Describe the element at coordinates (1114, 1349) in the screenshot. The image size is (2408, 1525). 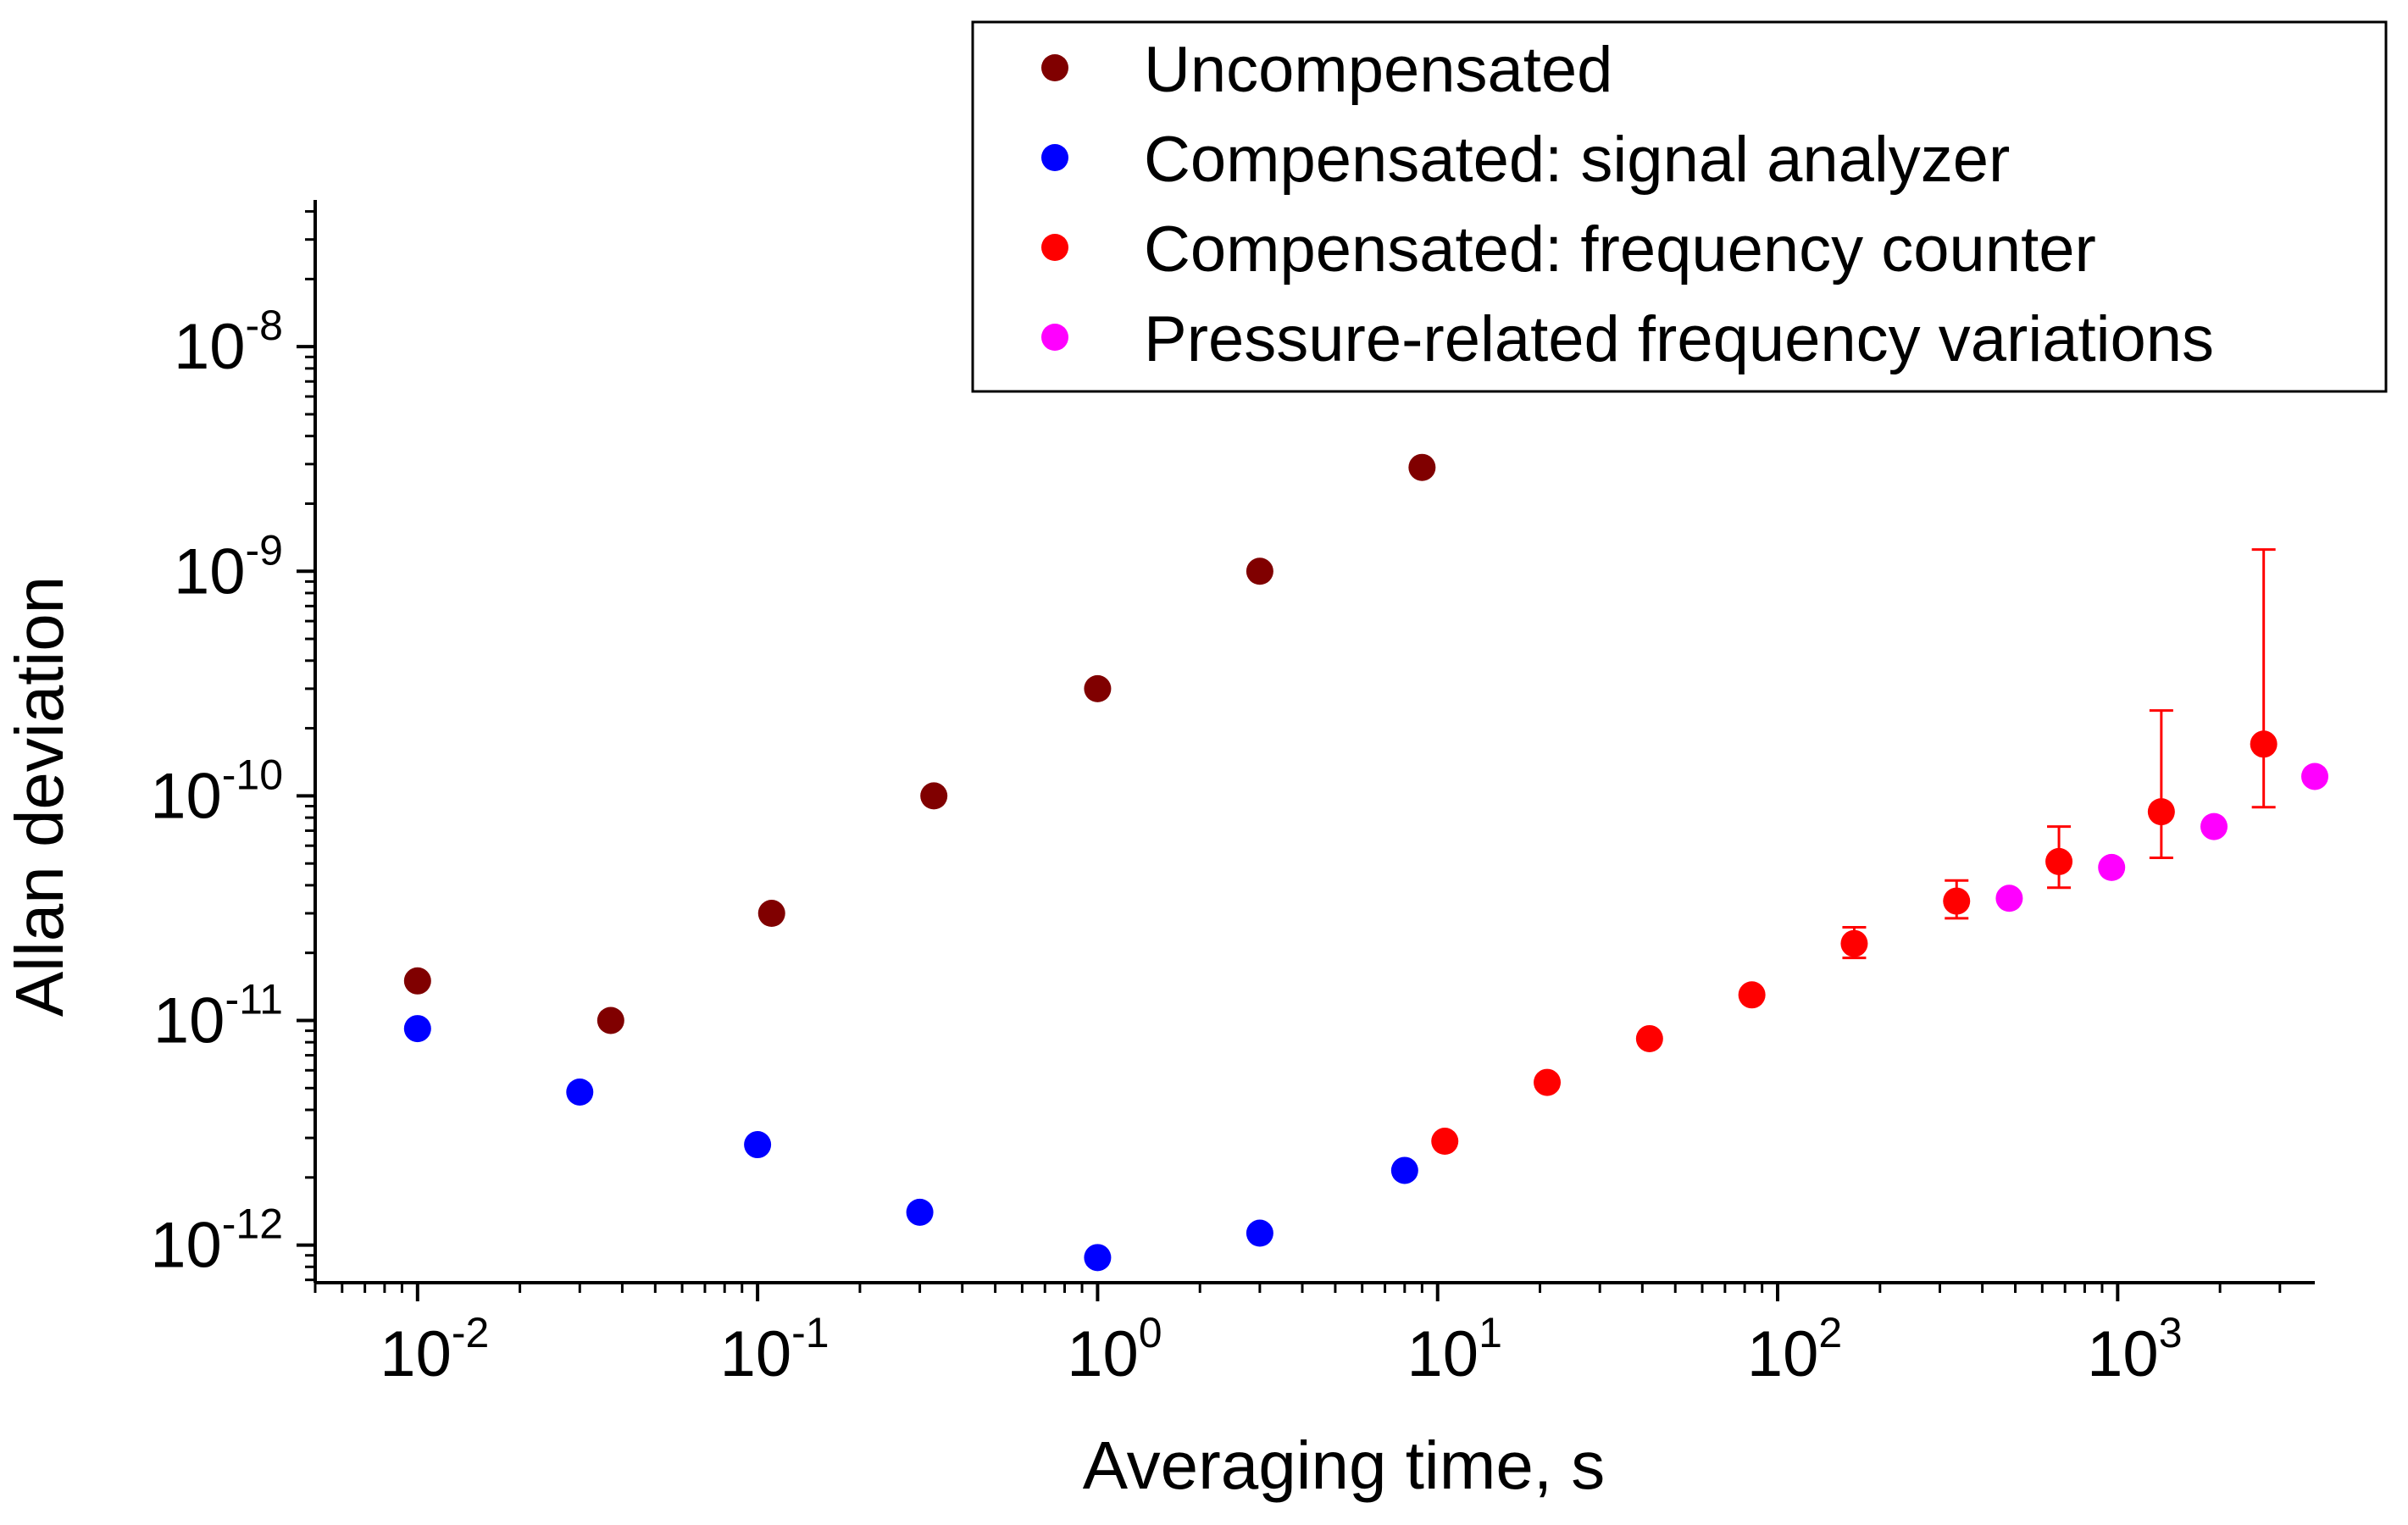
I see `x-tick-label: 10⁰` at that location.